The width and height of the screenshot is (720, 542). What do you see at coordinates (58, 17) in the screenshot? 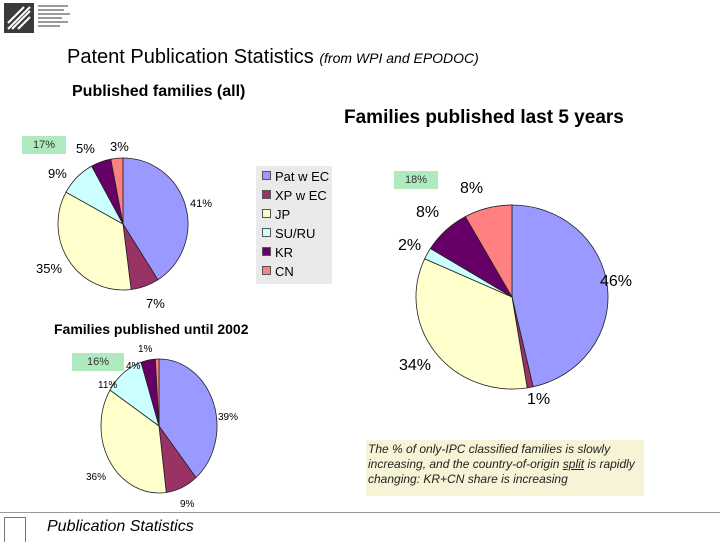
I see `logo-wordmark` at bounding box center [58, 17].